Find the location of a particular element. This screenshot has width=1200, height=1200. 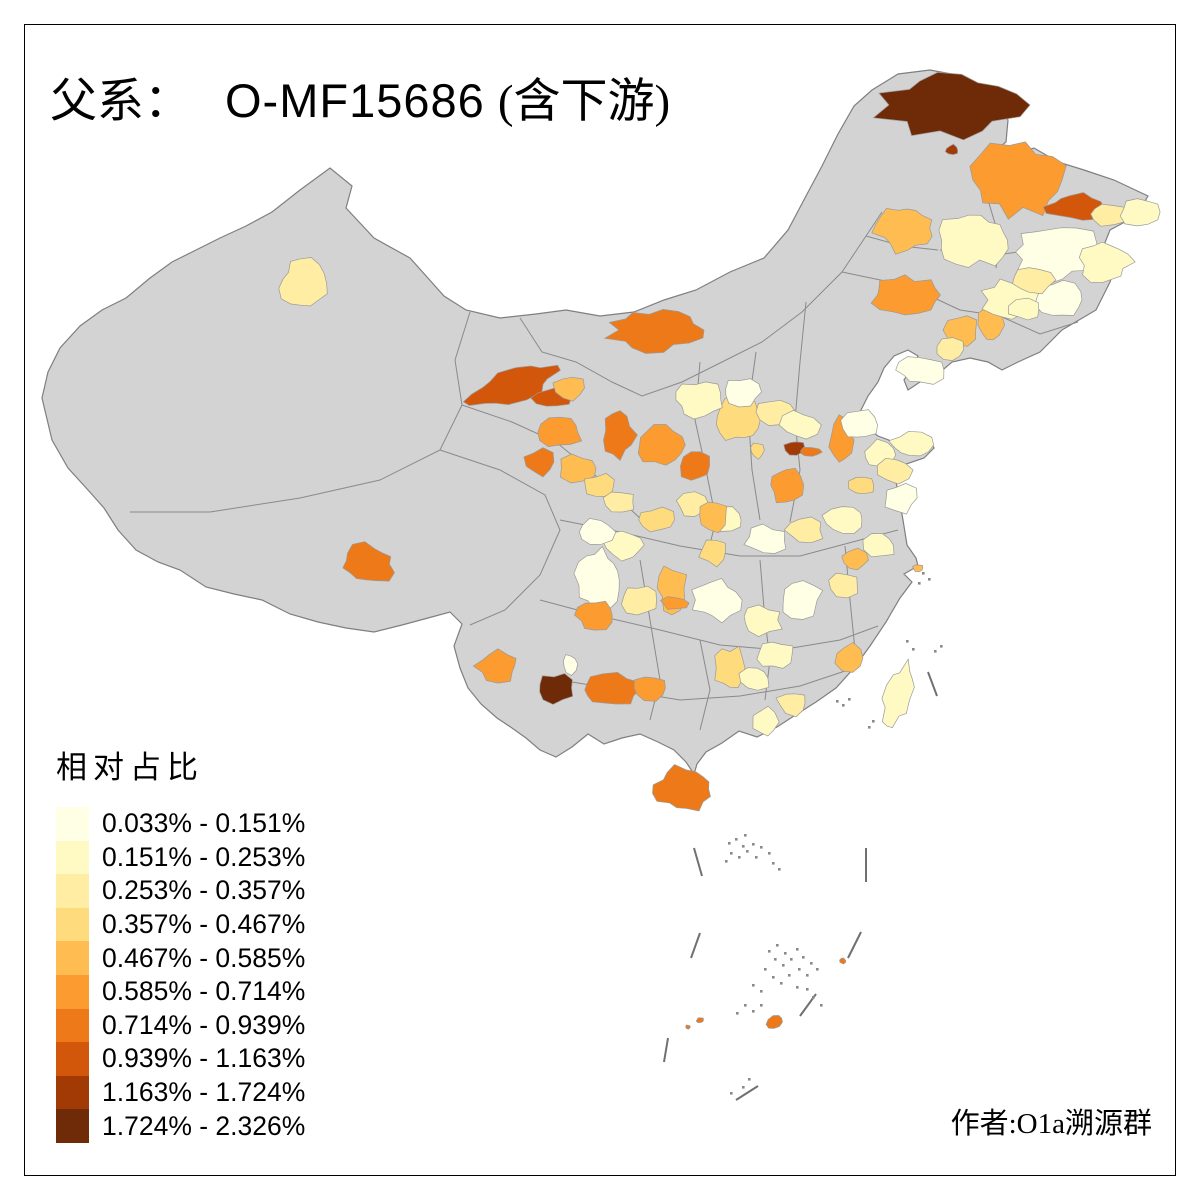

title-prefix: 父系： is located at coordinates (120, 102).